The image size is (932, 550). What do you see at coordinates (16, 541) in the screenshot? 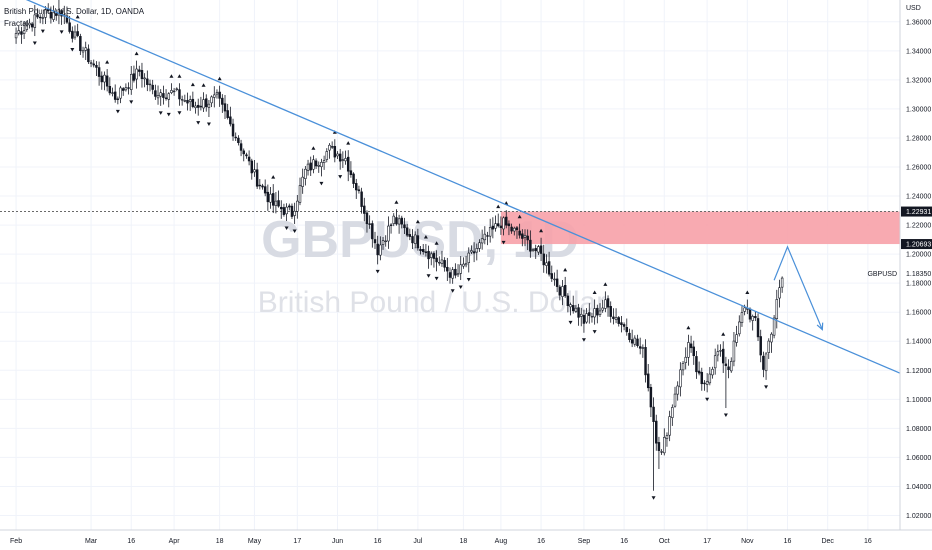
I see `x-tick-label: Feb` at bounding box center [16, 541].